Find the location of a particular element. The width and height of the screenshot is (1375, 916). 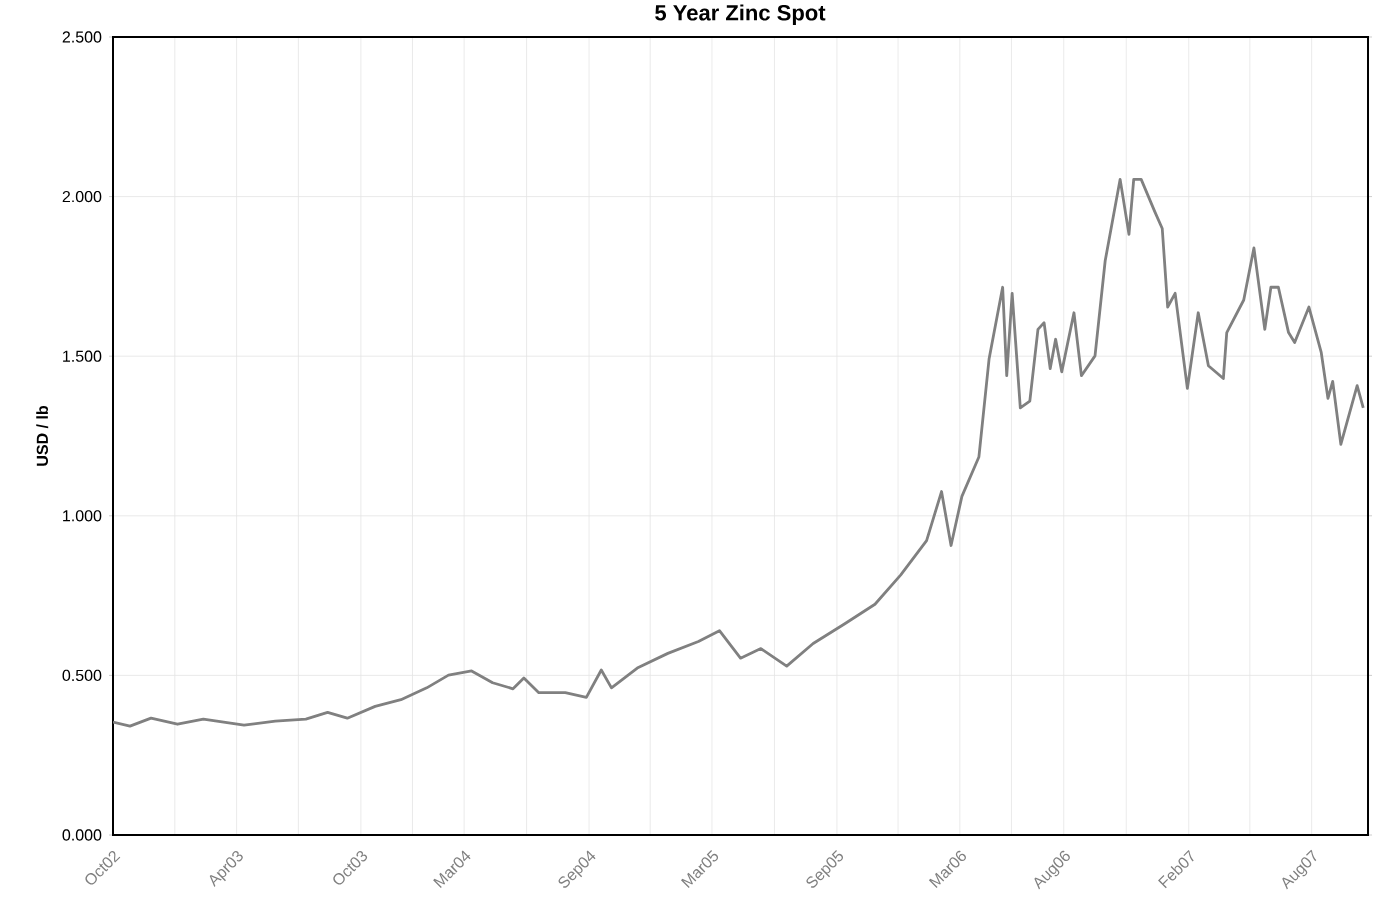

y-tick-label: 0.500 is located at coordinates (82, 675).